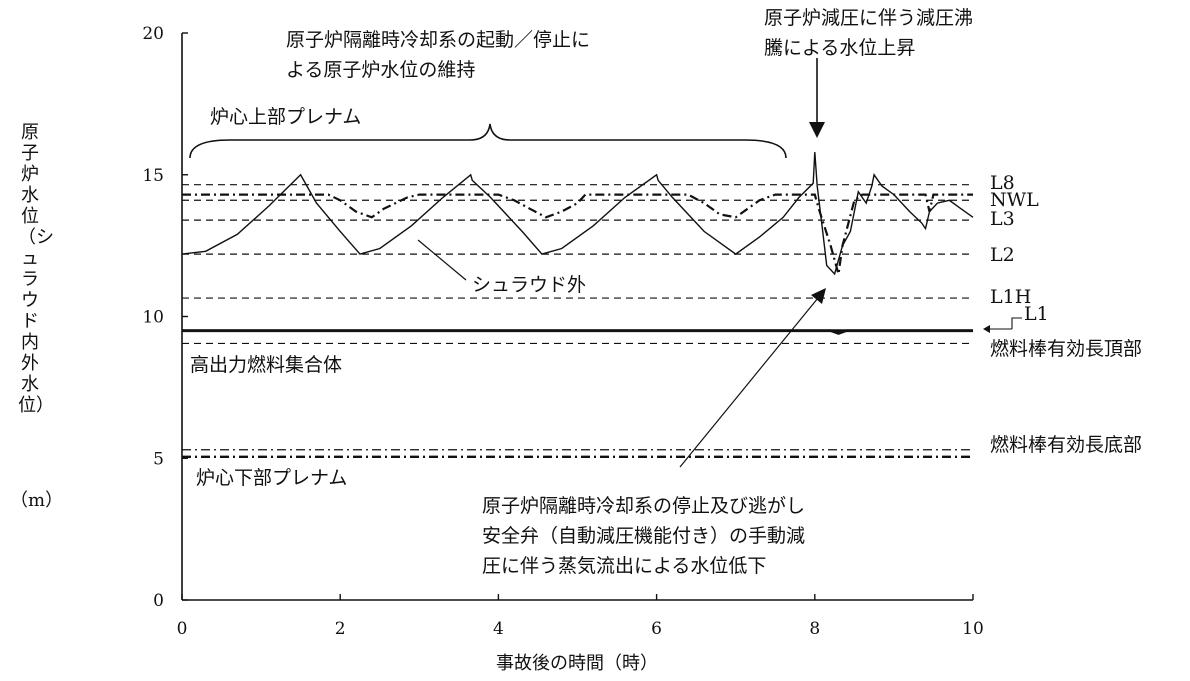  I want to click on y-tick-label-3: 15, so click(153, 176).